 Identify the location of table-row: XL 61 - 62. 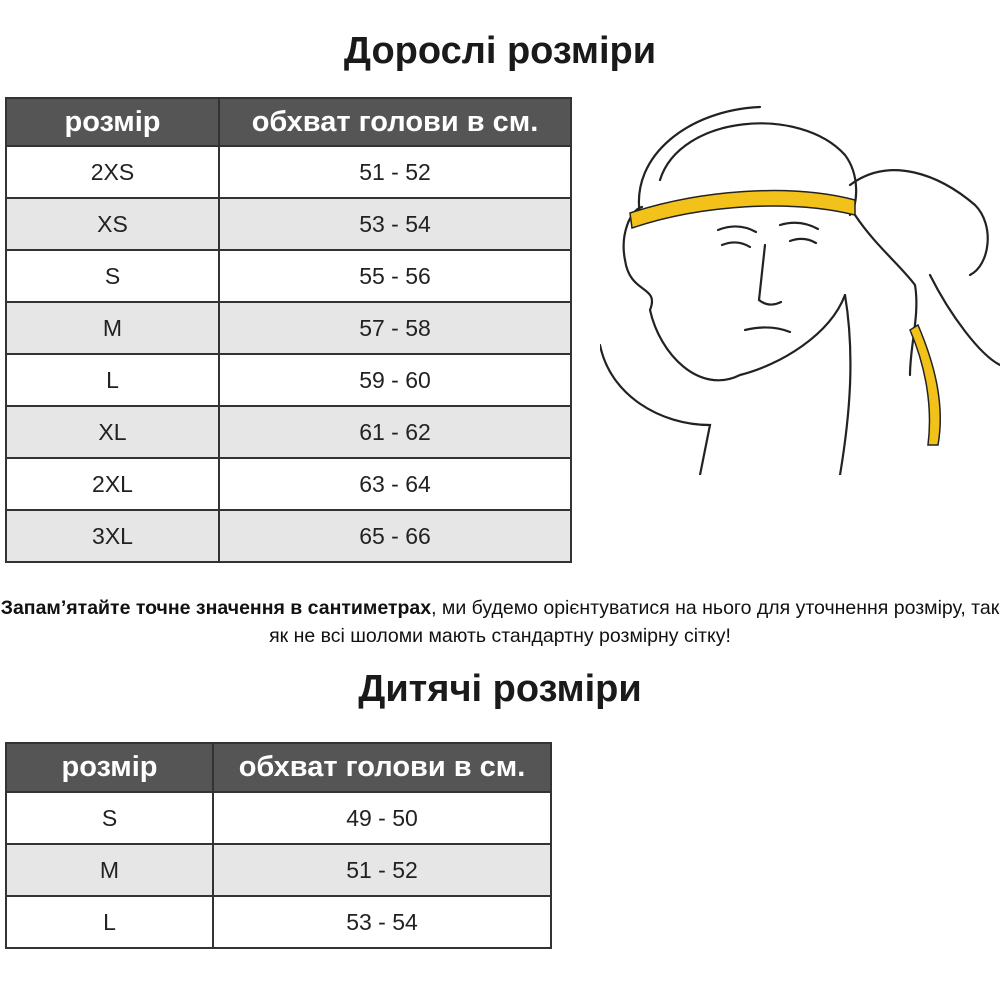
(288, 432).